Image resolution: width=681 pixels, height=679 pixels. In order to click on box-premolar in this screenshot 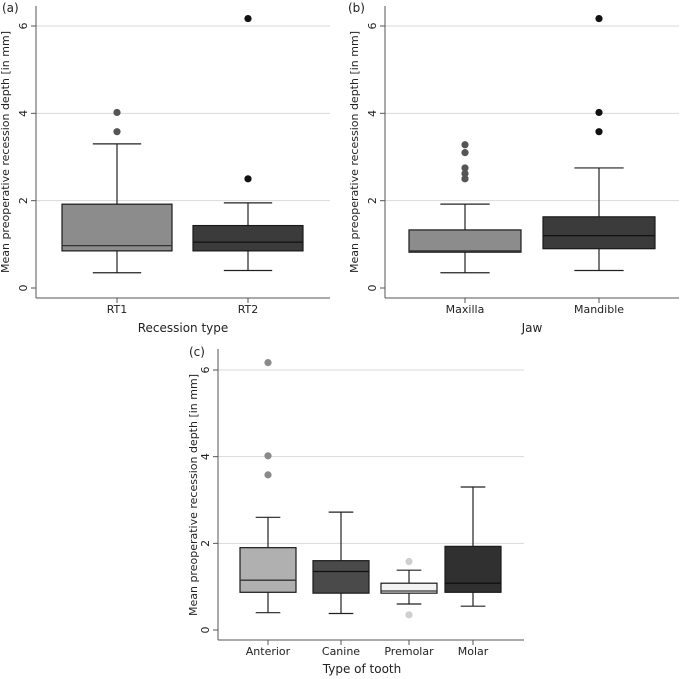, I will do `click(409, 588)`.